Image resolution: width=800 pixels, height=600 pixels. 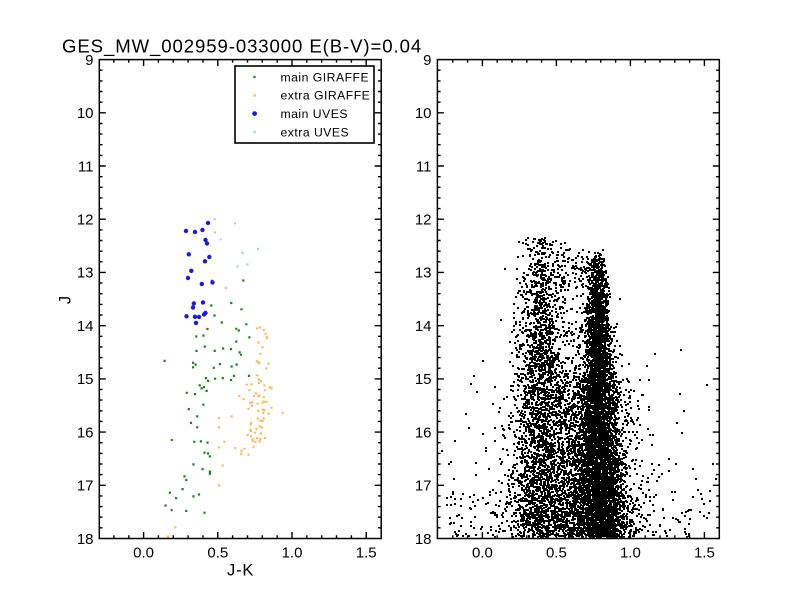 I want to click on svg-text: main GIRAFFE, so click(x=325, y=77).